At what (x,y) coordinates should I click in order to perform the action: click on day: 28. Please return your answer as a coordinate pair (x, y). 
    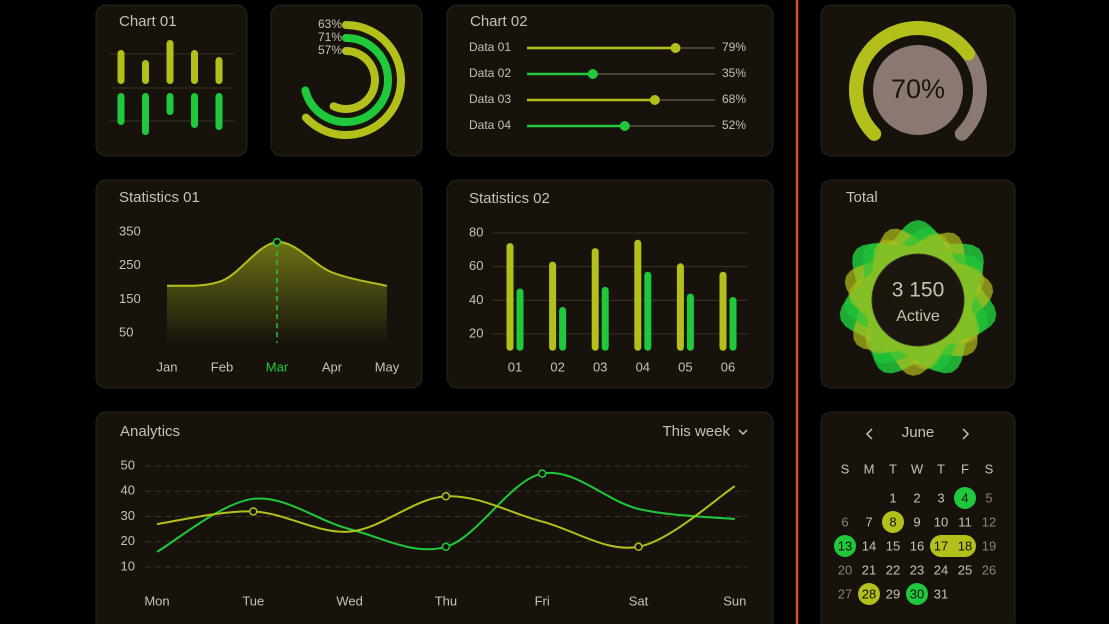
    Looking at the image, I should click on (869, 593).